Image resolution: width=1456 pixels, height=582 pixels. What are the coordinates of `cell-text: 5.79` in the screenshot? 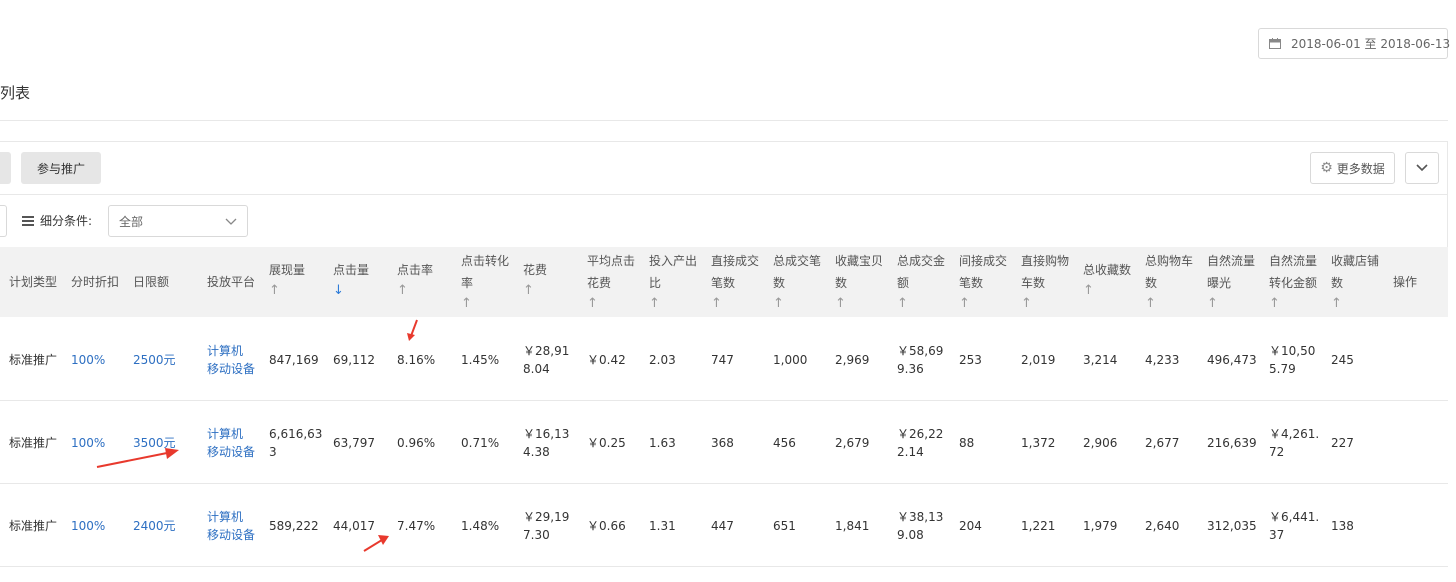 It's located at (1282, 368).